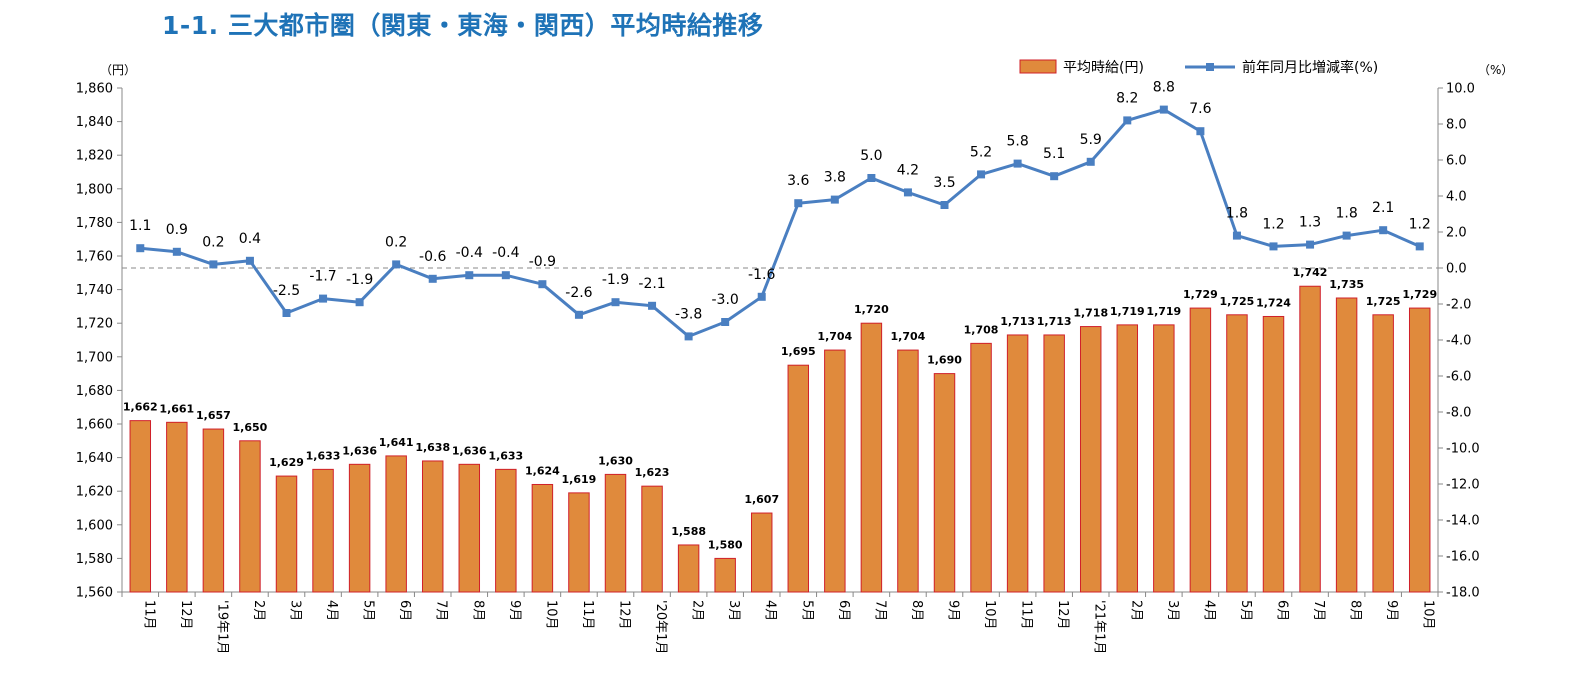 The height and width of the screenshot is (690, 1572). What do you see at coordinates (1458, 341) in the screenshot?
I see `right-tick-label: -4.0` at bounding box center [1458, 341].